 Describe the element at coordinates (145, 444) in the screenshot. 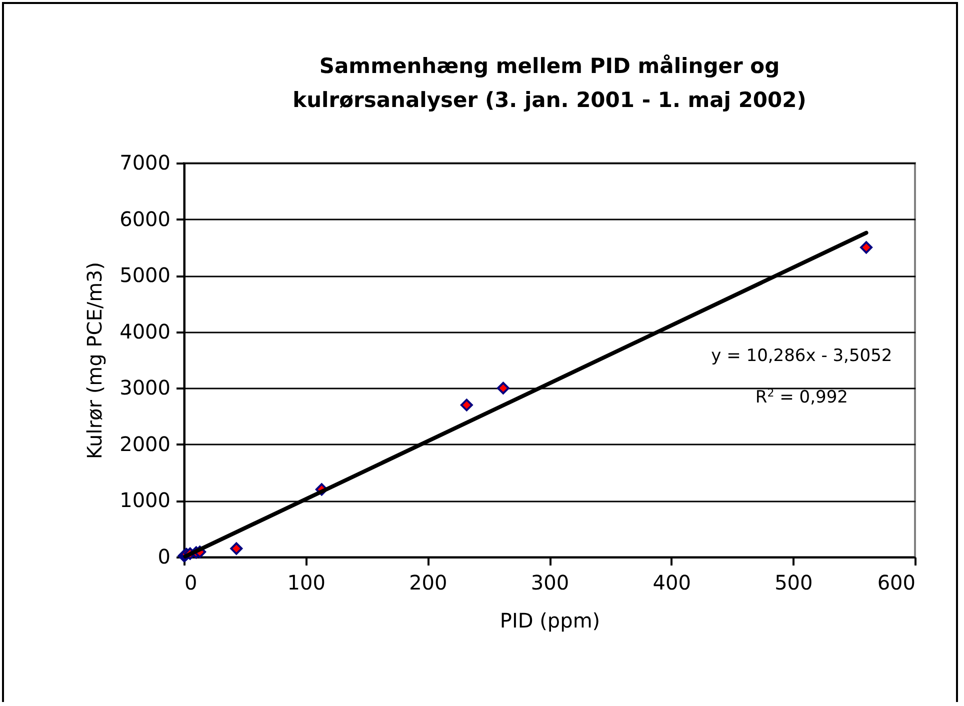

I see `y-tick-label: 2000` at that location.